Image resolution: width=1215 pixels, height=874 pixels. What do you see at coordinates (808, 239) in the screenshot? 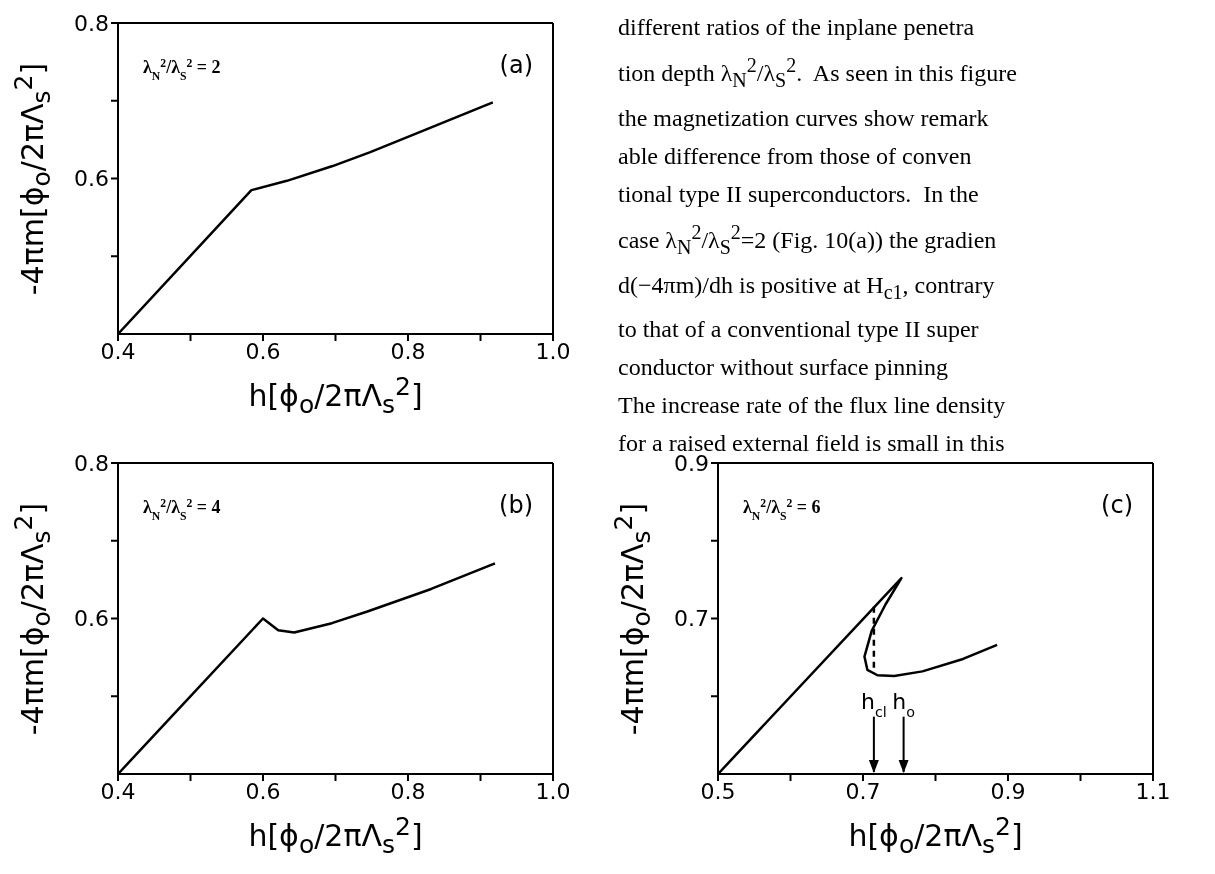
I see `text: case λ$_{N}$$^{2}$/λ$_{S}$$^{2}$=2 (Fig. 10(a)) the gradien` at bounding box center [808, 239].